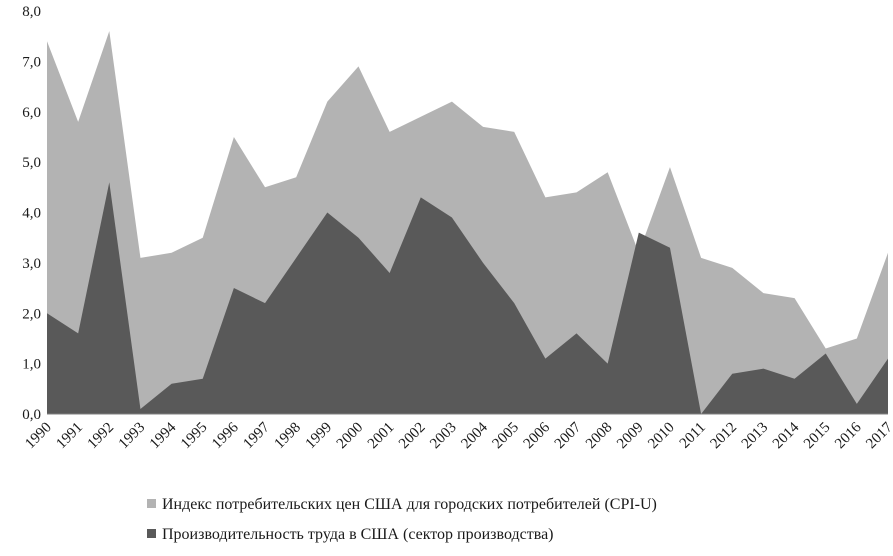  Describe the element at coordinates (474, 435) in the screenshot. I see `x-tick-label: 2004` at that location.